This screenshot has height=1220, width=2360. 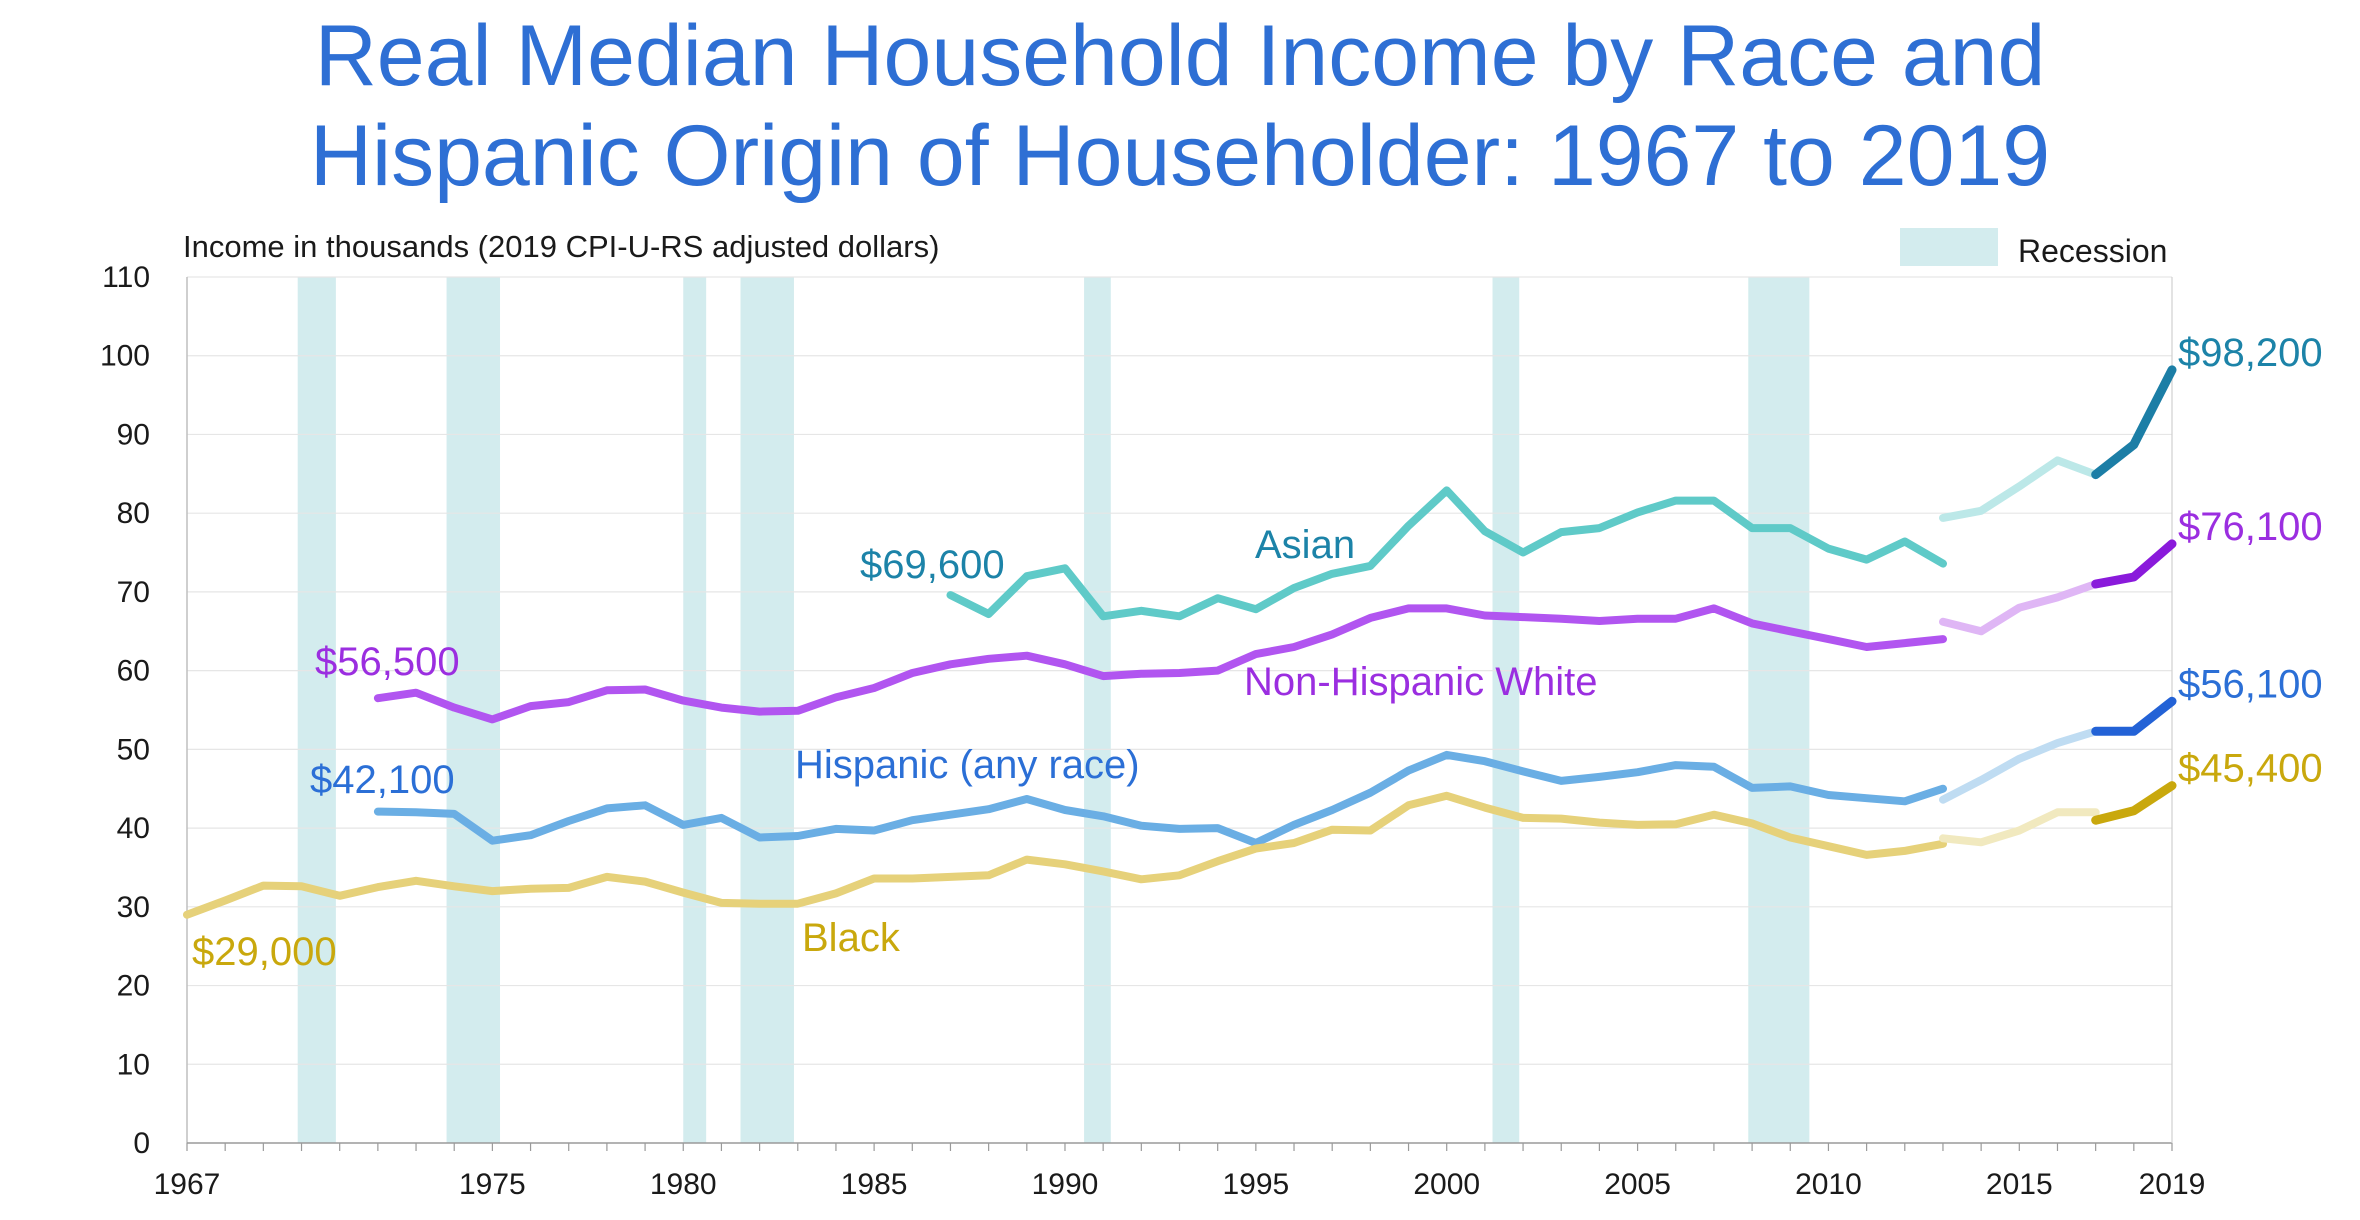 I want to click on end-value-label: $56,100, so click(x=2250, y=684).